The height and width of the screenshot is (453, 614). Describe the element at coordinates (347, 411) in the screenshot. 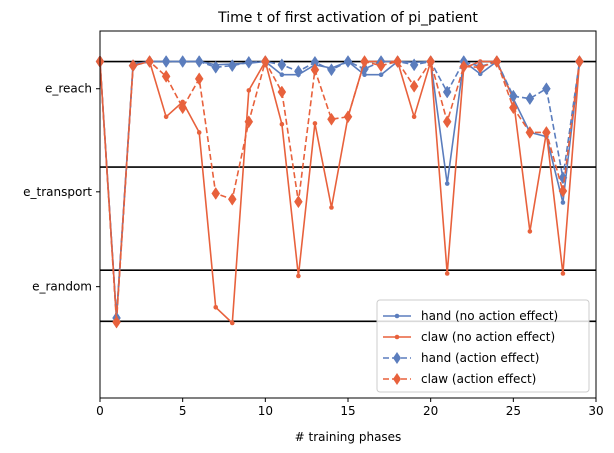

I see `x-tick-label: 15` at that location.